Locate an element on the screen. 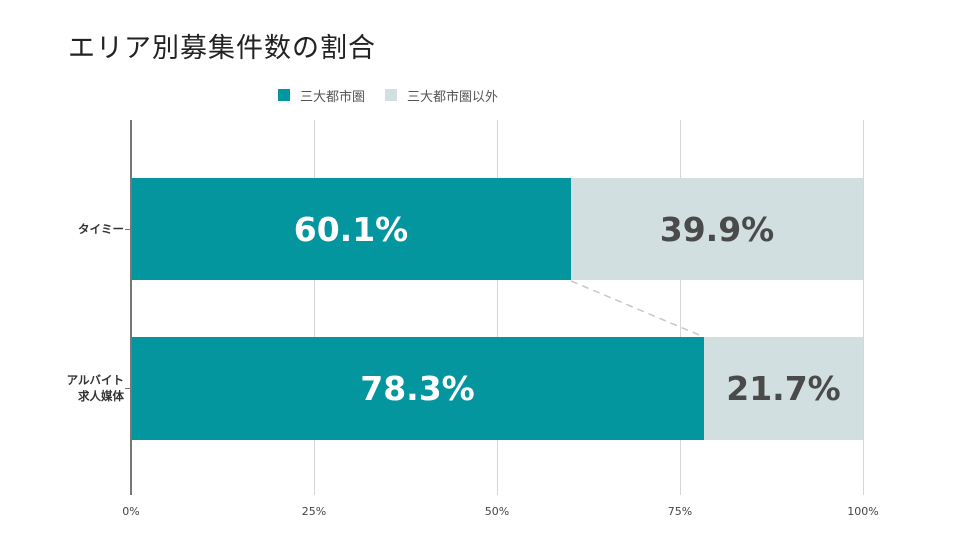  value-label: 78.3% is located at coordinates (417, 388).